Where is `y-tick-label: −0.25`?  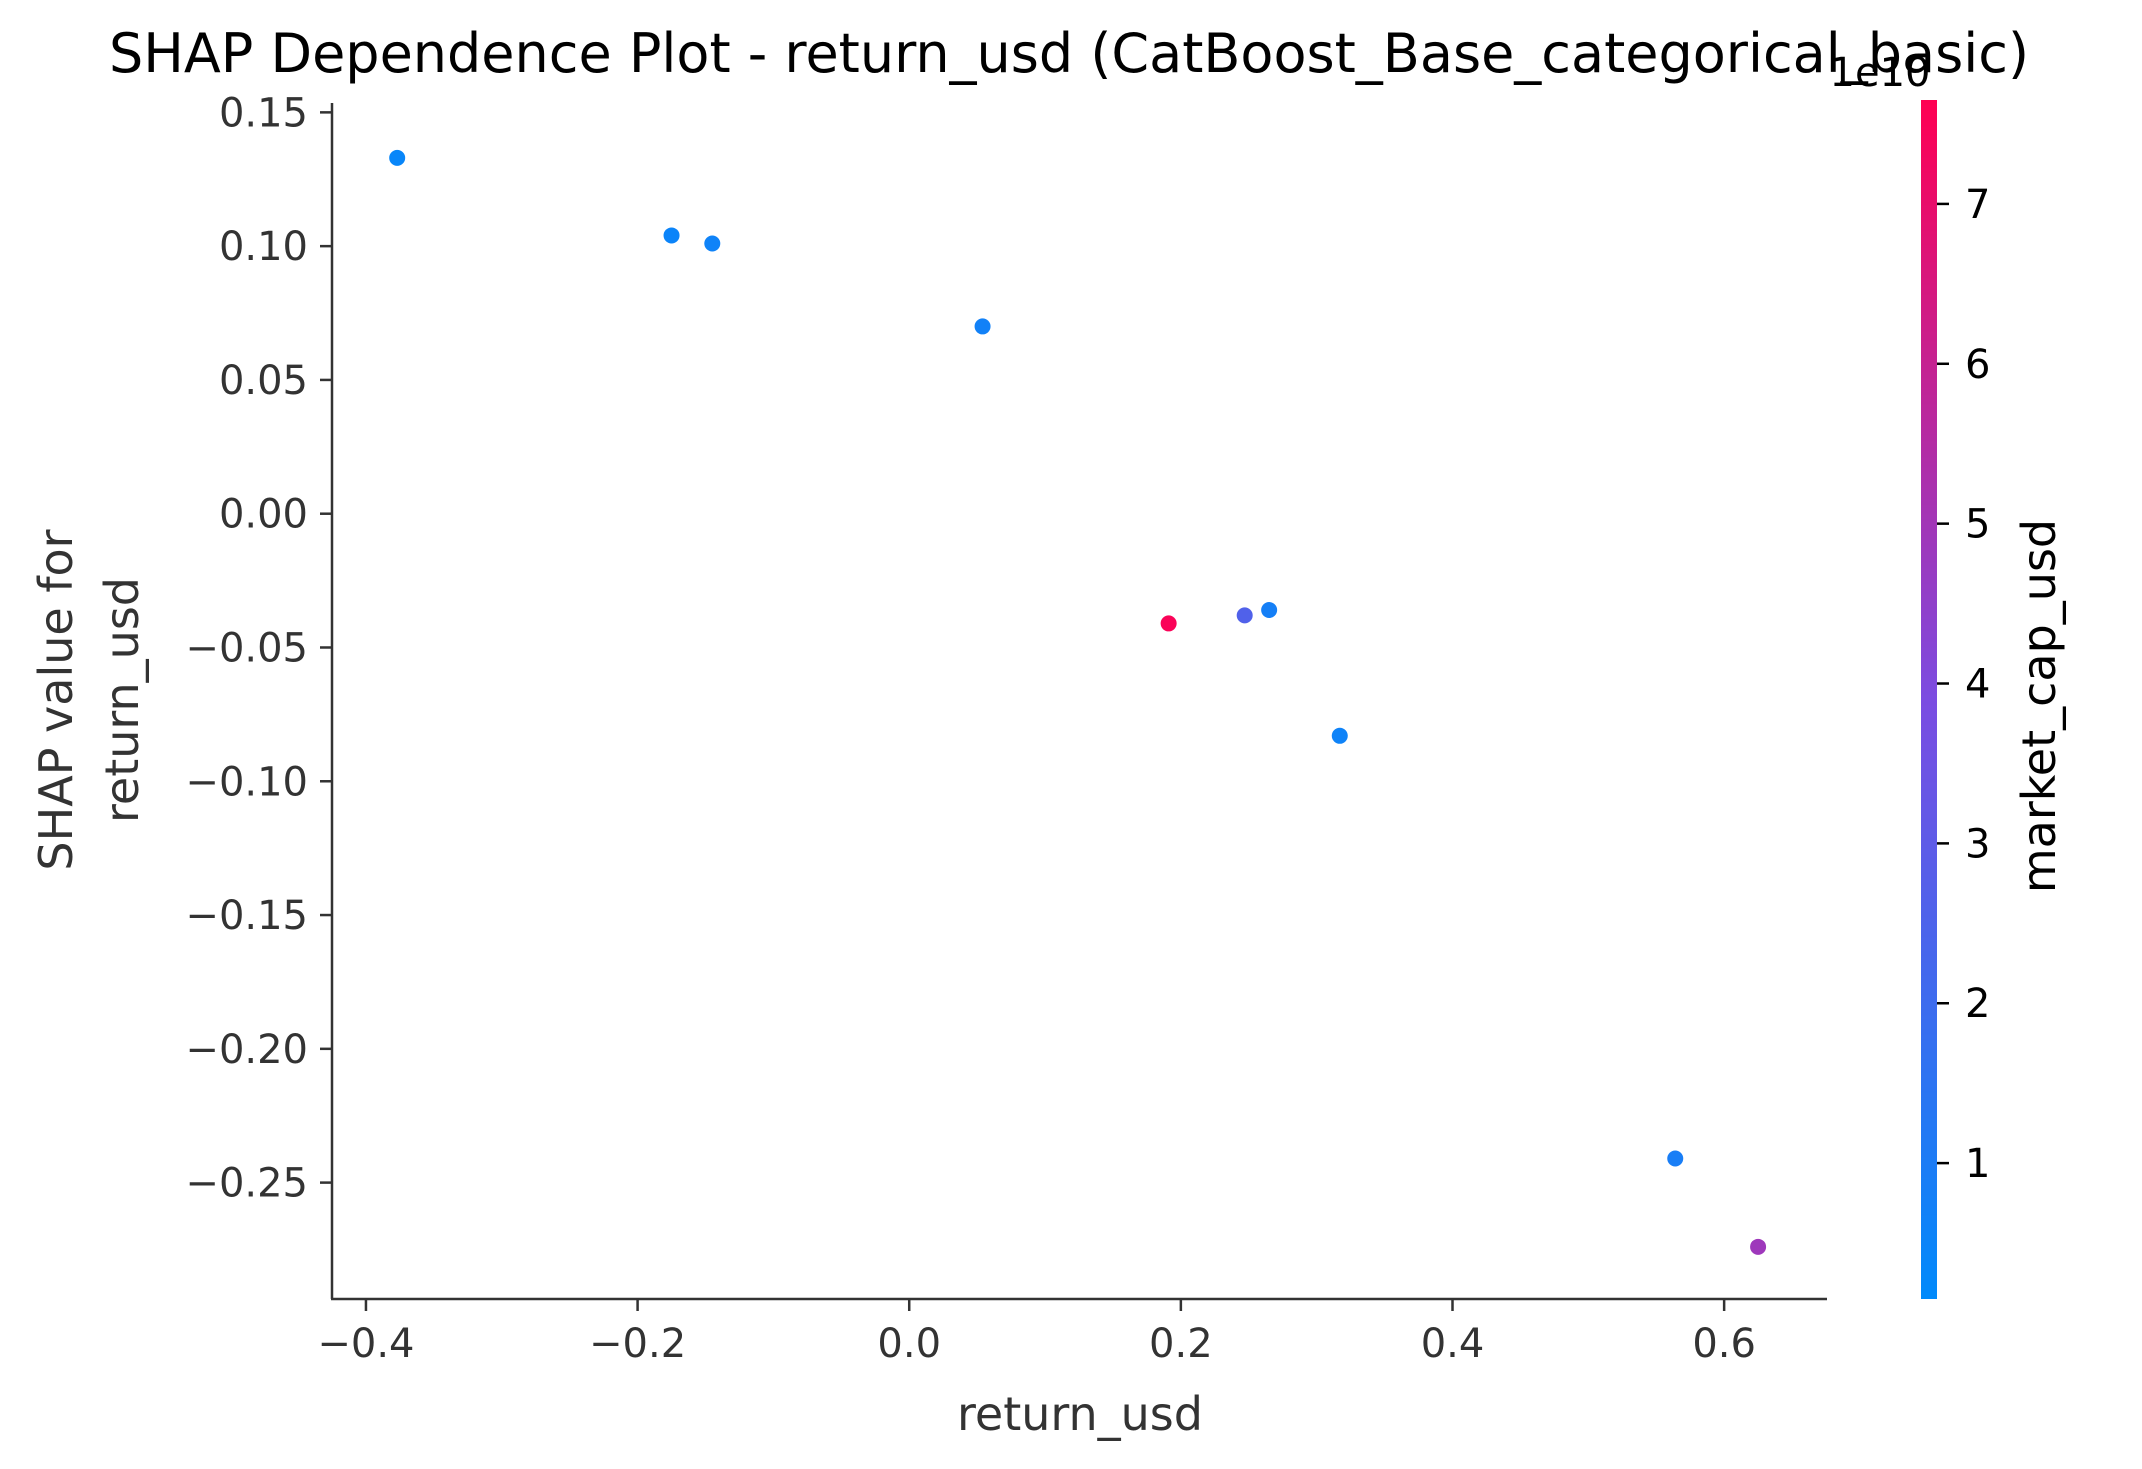 y-tick-label: −0.25 is located at coordinates (246, 1184).